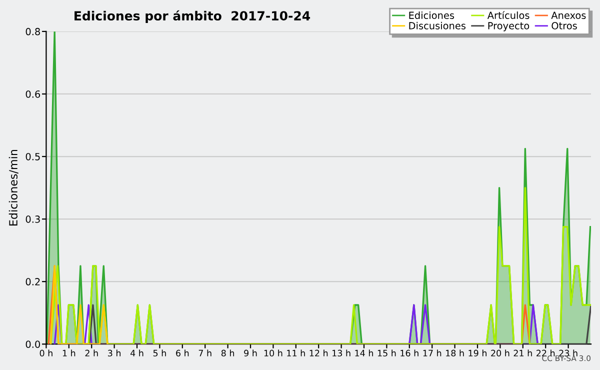 Image resolution: width=600 pixels, height=370 pixels. I want to click on x-tick-label: 0 h, so click(46, 353).